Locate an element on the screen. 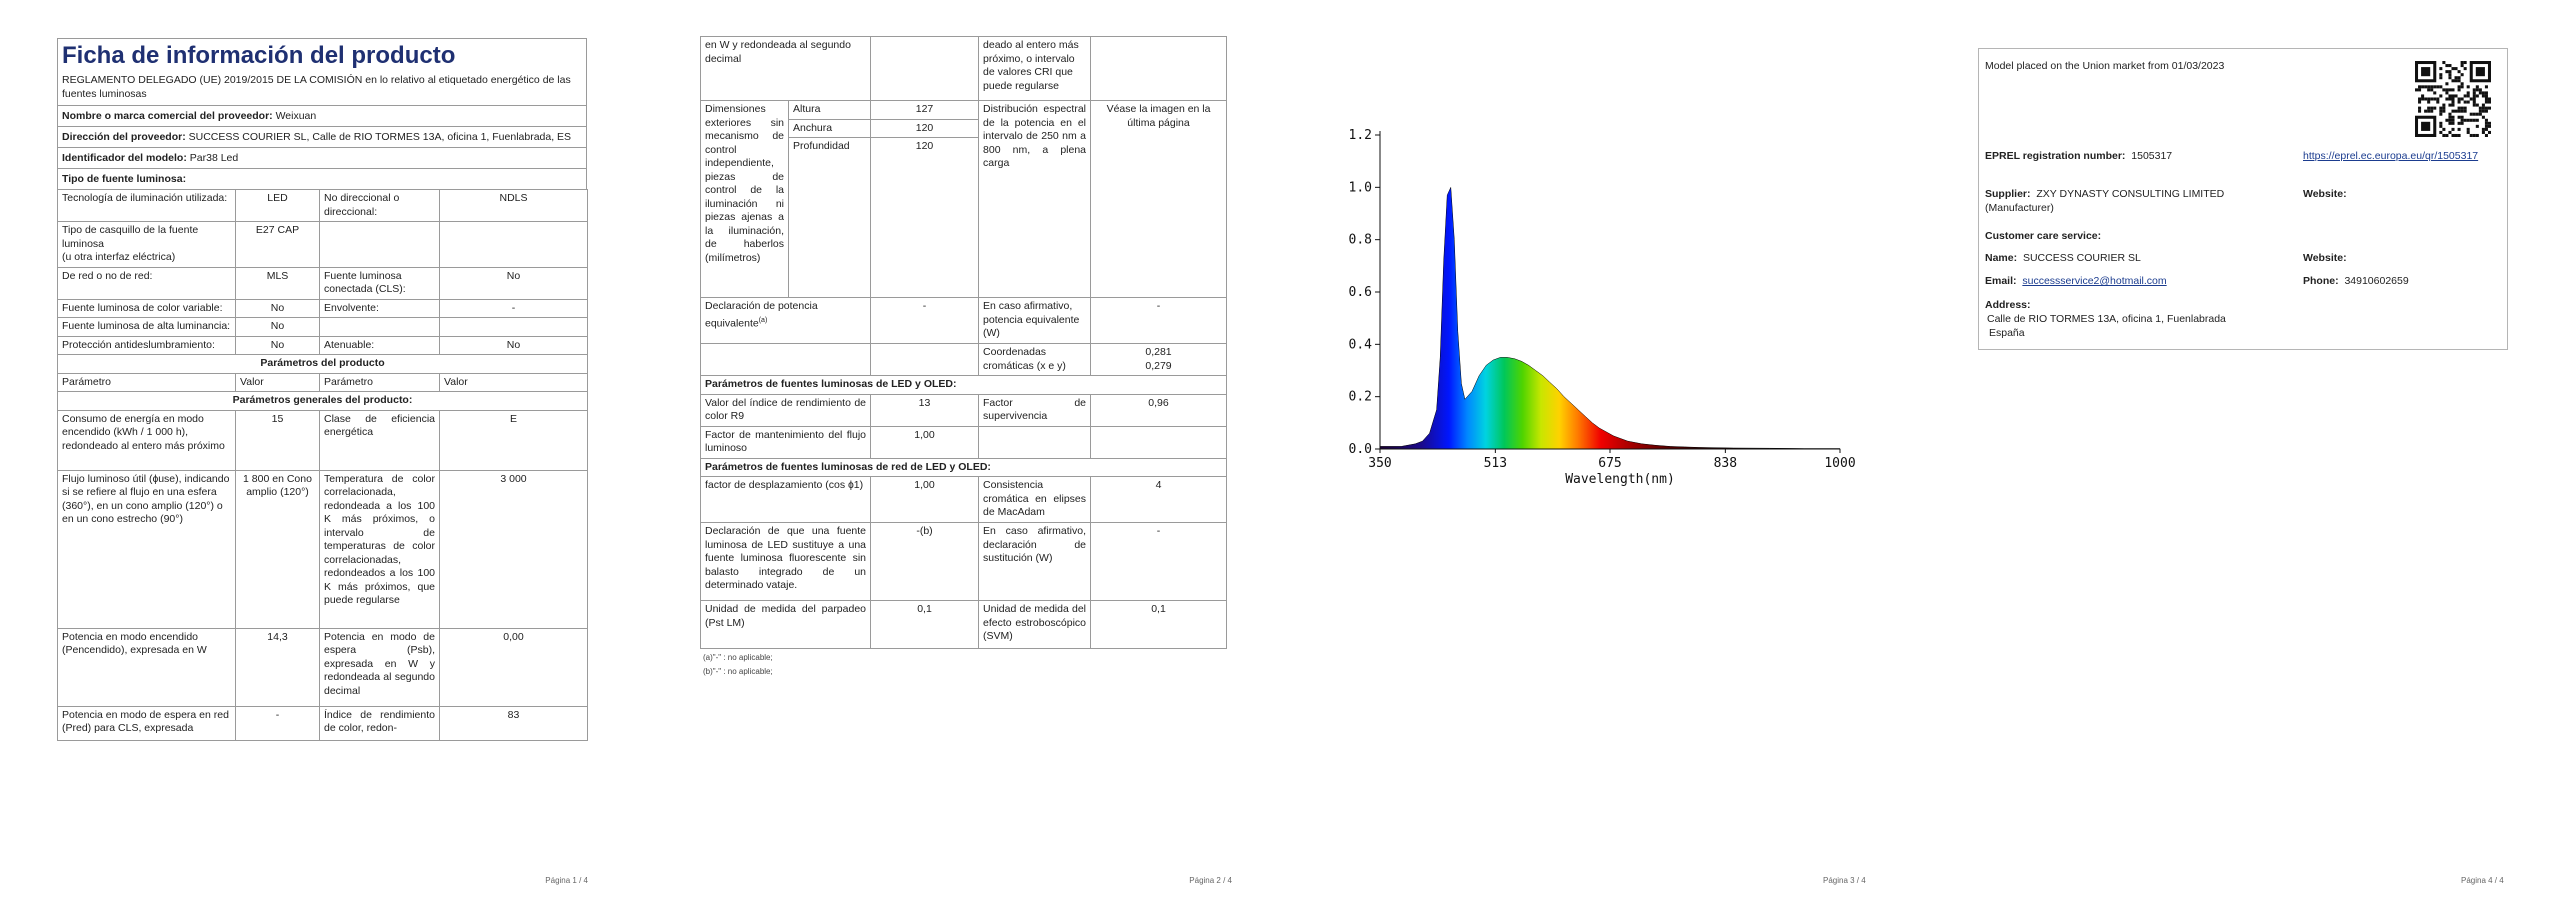  table-row: Fuente luminosa de alta luminancia: No is located at coordinates (322, 327).